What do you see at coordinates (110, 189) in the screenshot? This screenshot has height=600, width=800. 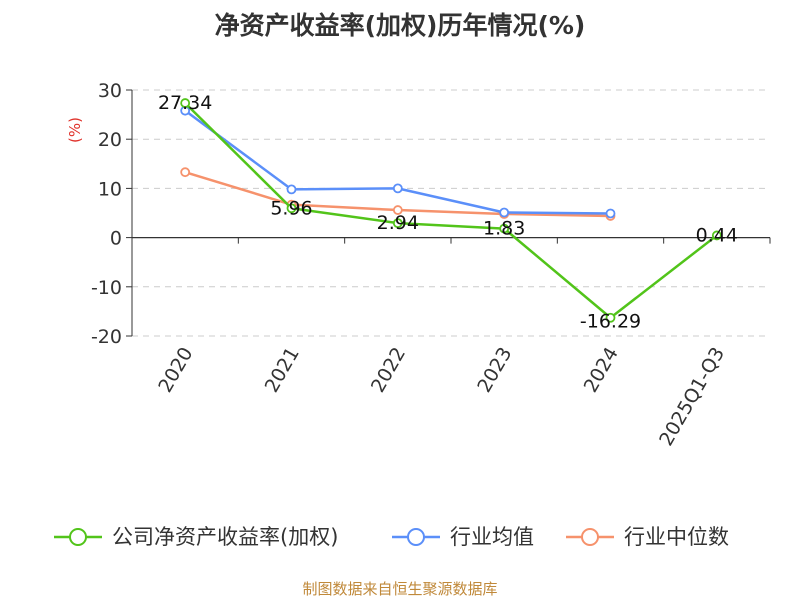 I see `y-tick-label: 10` at bounding box center [110, 189].